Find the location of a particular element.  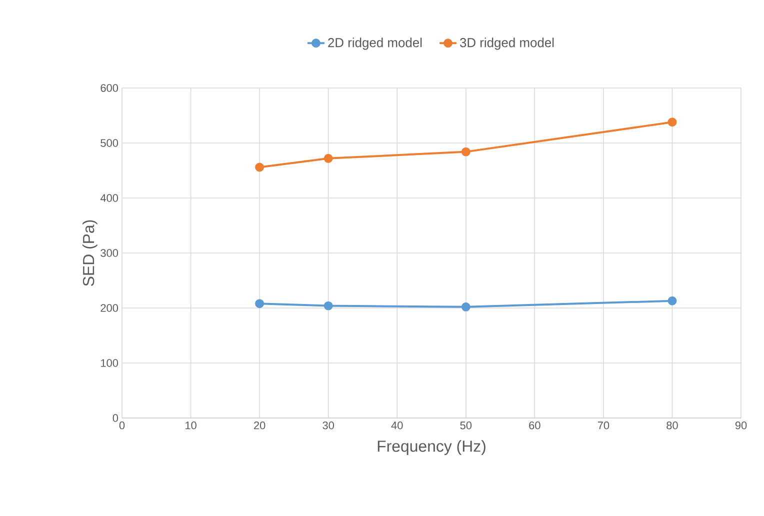

x-tick-label: 60 is located at coordinates (534, 426).